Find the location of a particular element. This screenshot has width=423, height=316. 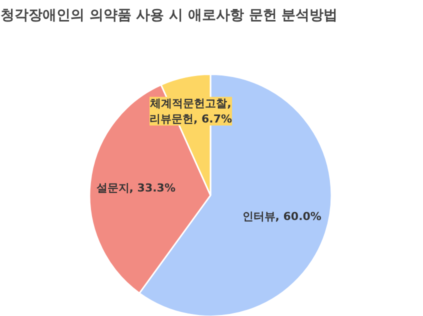

slice-label: 인터뷰, 60.0% is located at coordinates (282, 216).